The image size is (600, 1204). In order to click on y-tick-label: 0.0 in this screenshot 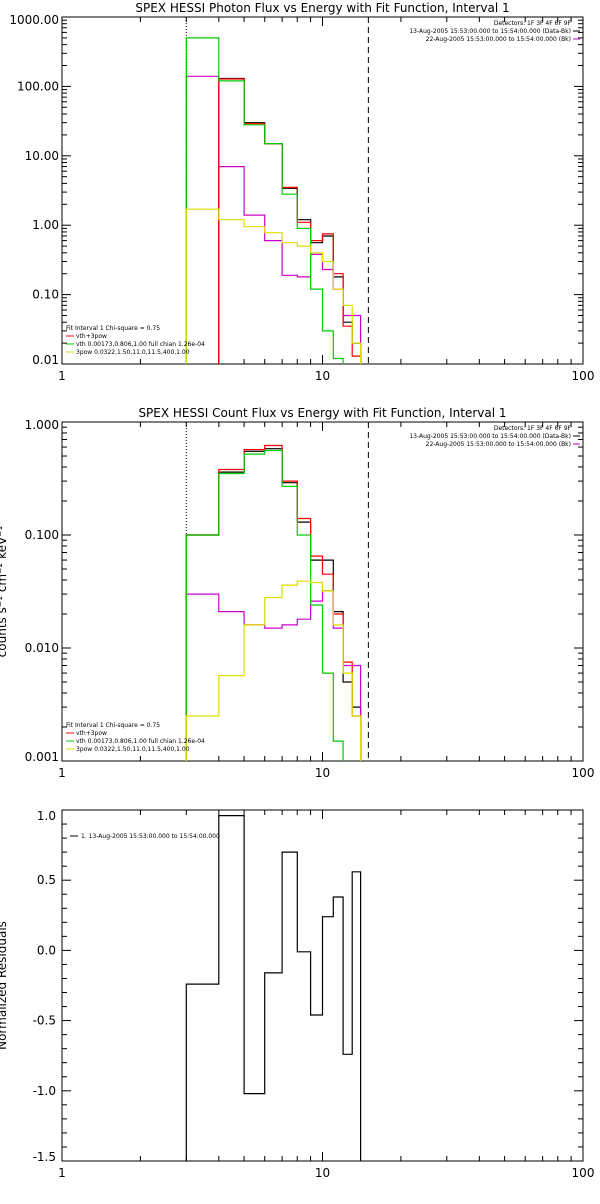, I will do `click(46, 950)`.